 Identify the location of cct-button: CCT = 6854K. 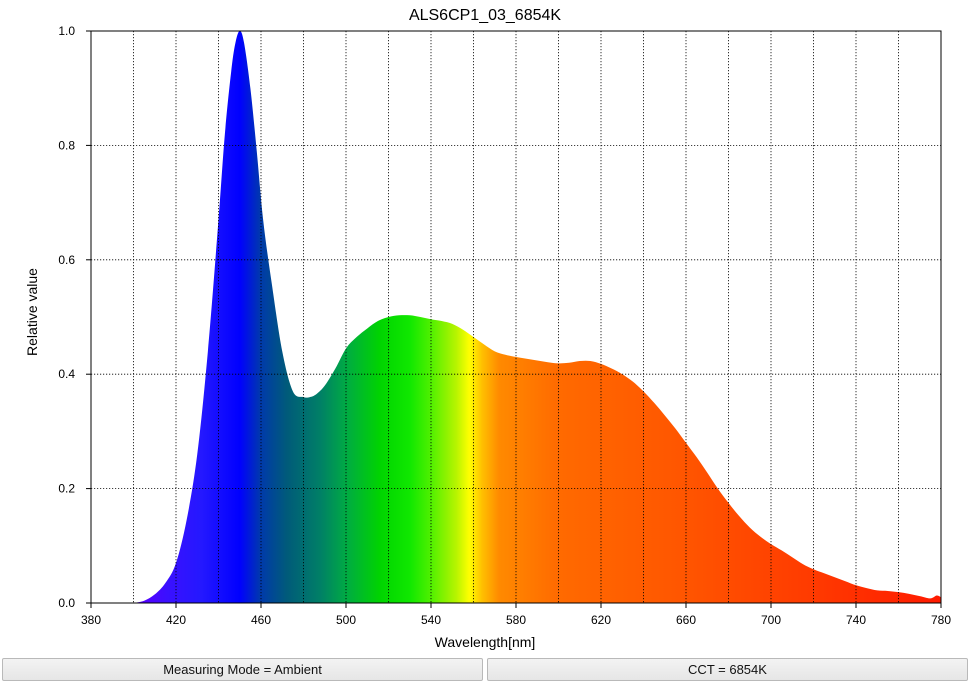
(727, 669).